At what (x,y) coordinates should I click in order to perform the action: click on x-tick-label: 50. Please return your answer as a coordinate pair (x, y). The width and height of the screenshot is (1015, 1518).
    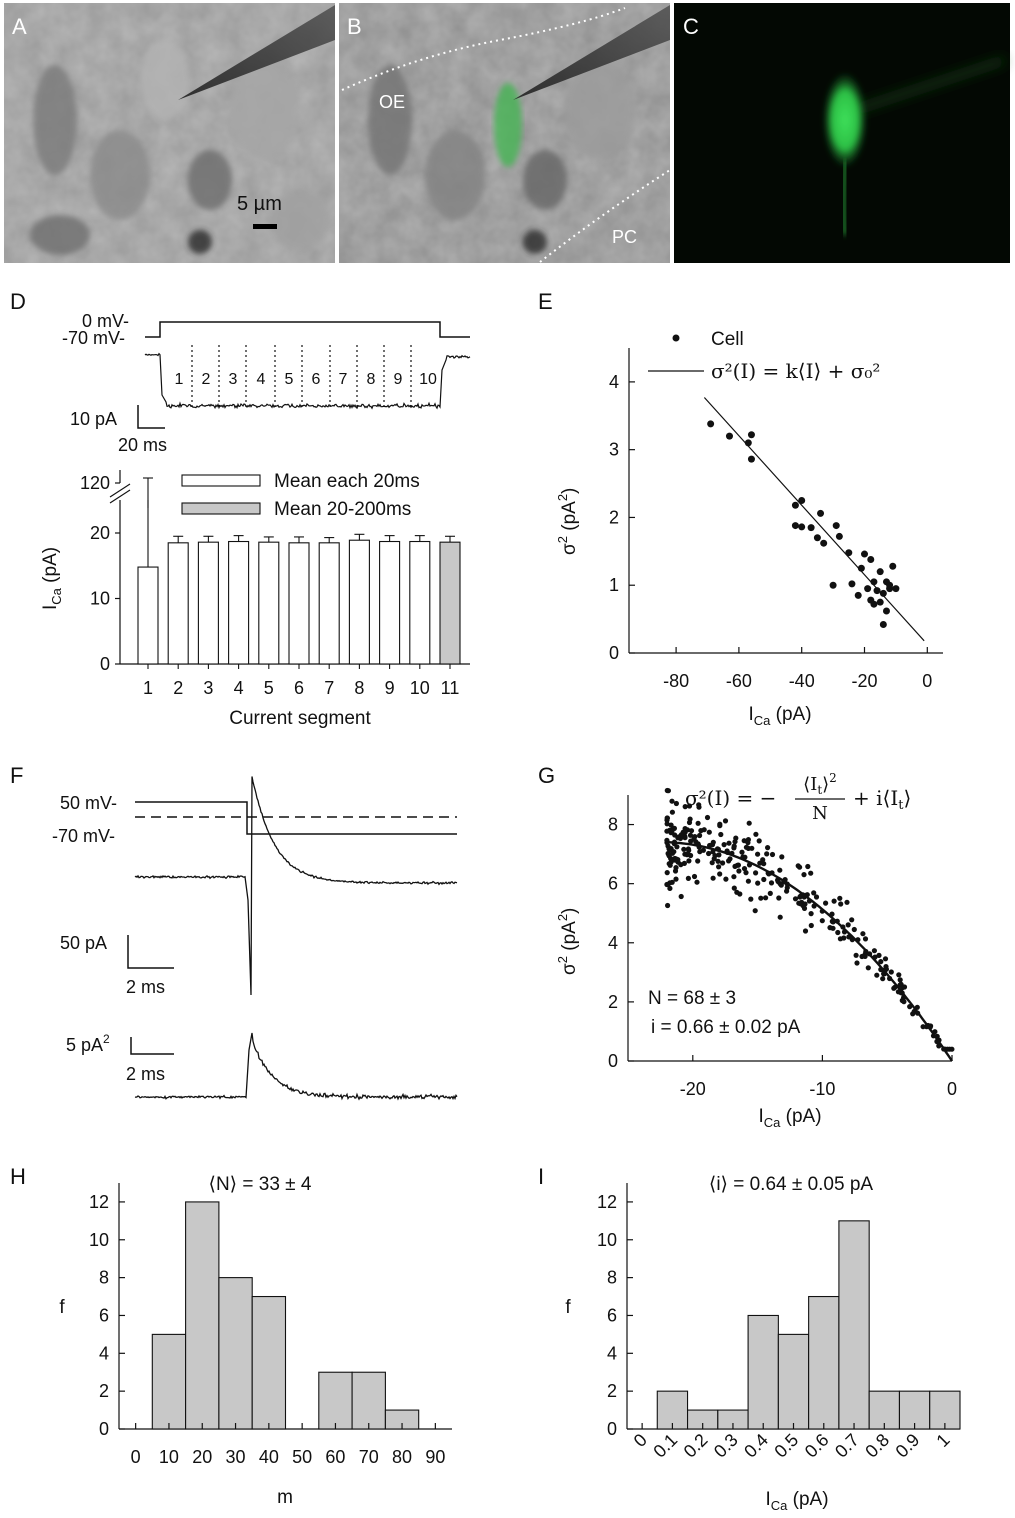
    Looking at the image, I should click on (302, 1457).